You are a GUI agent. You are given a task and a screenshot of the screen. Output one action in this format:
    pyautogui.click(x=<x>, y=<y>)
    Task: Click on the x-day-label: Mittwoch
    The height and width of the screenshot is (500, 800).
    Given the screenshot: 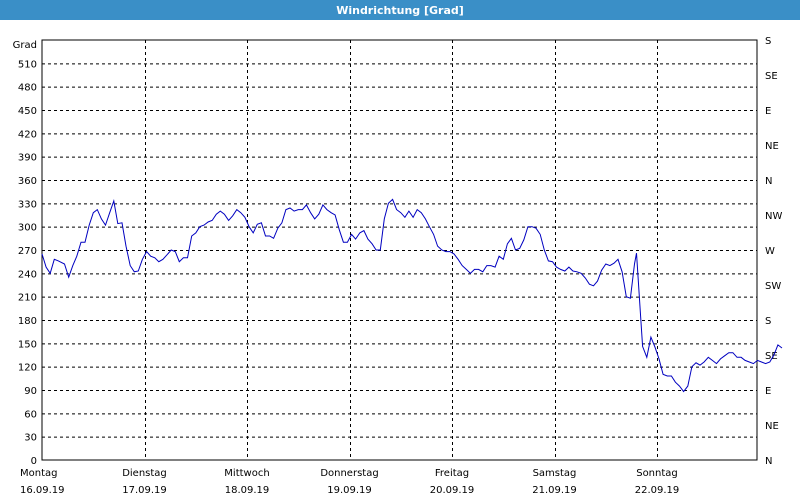 What is the action you would take?
    pyautogui.click(x=246, y=473)
    